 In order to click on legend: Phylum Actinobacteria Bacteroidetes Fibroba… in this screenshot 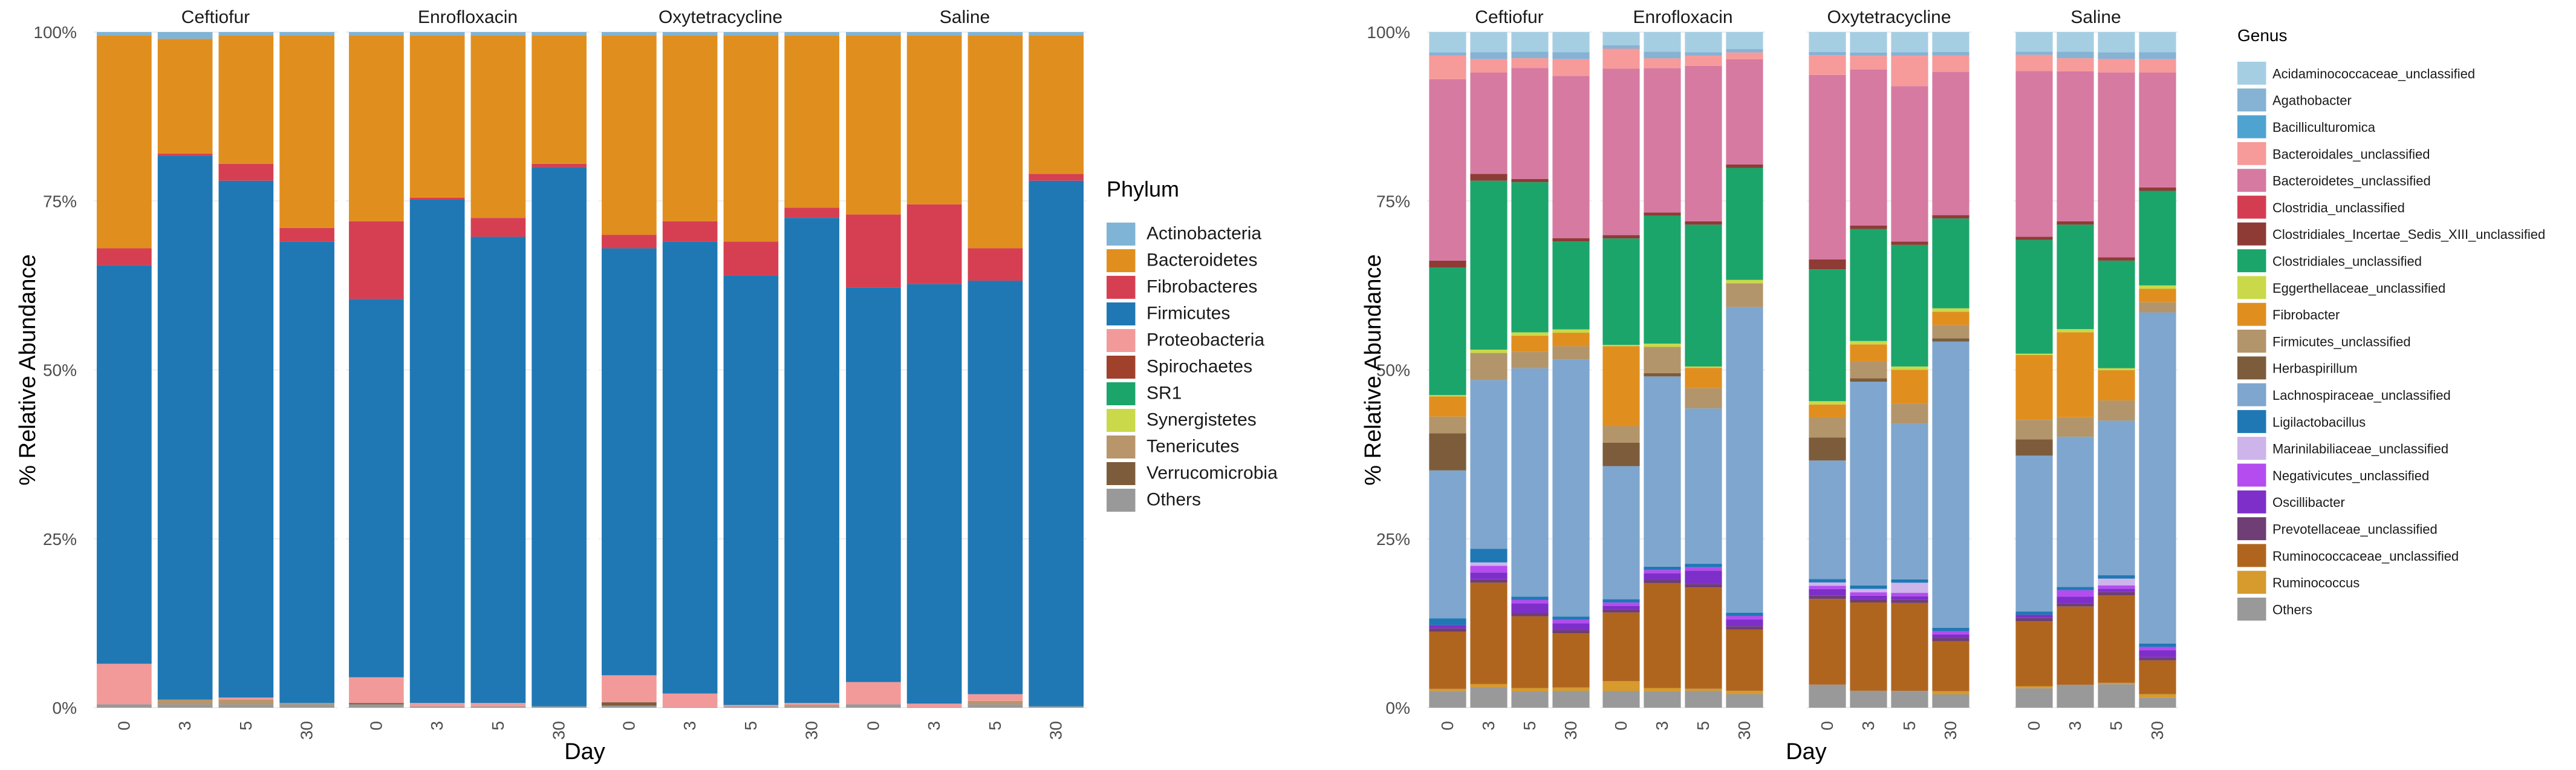, I will do `click(1192, 344)`.